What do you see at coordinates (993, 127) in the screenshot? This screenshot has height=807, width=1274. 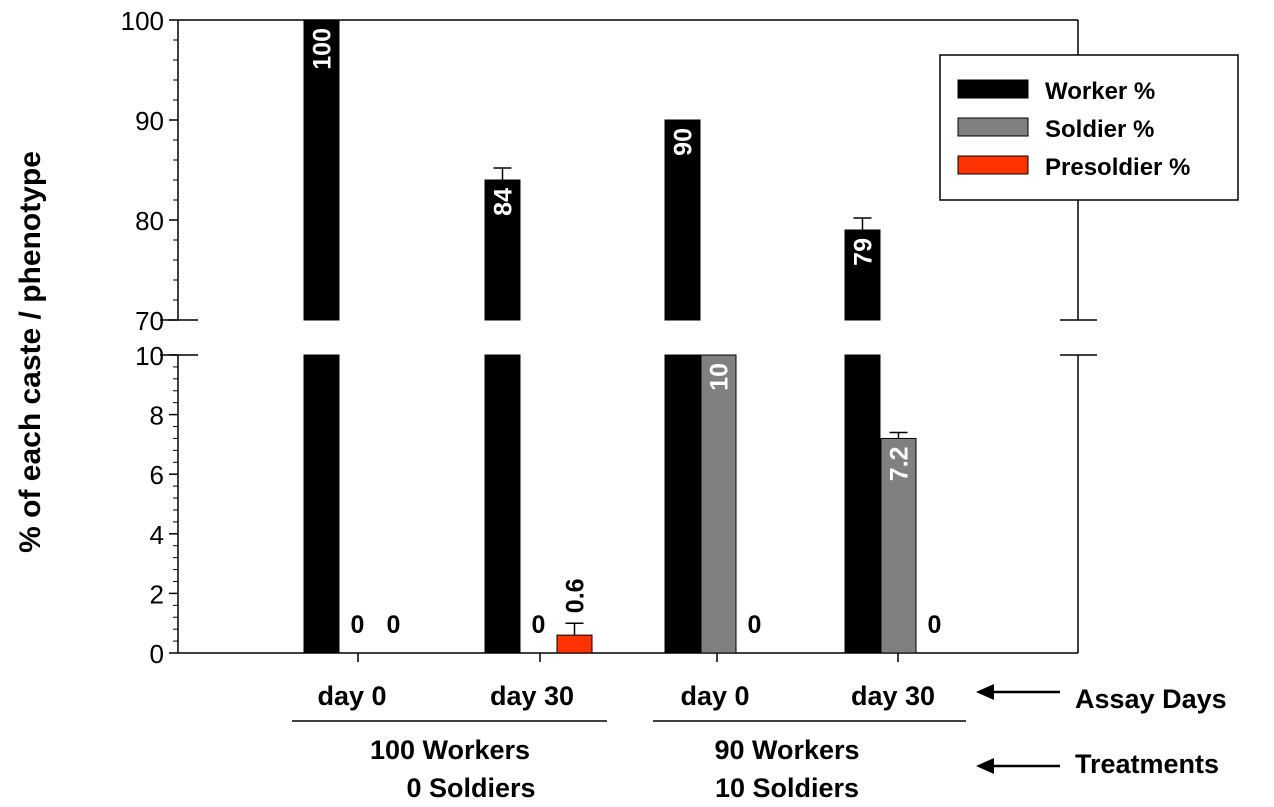 I see `legend-swatch-soldier` at bounding box center [993, 127].